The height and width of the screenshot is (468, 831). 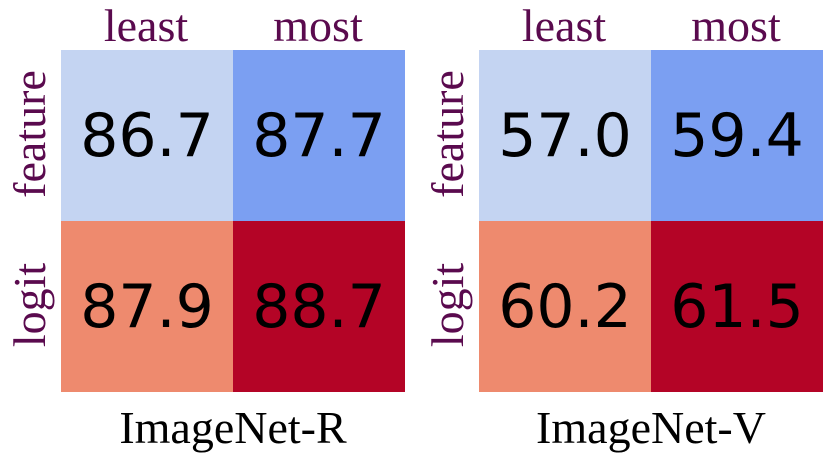 What do you see at coordinates (233, 427) in the screenshot?
I see `heatmap-title: ImageNet-R` at bounding box center [233, 427].